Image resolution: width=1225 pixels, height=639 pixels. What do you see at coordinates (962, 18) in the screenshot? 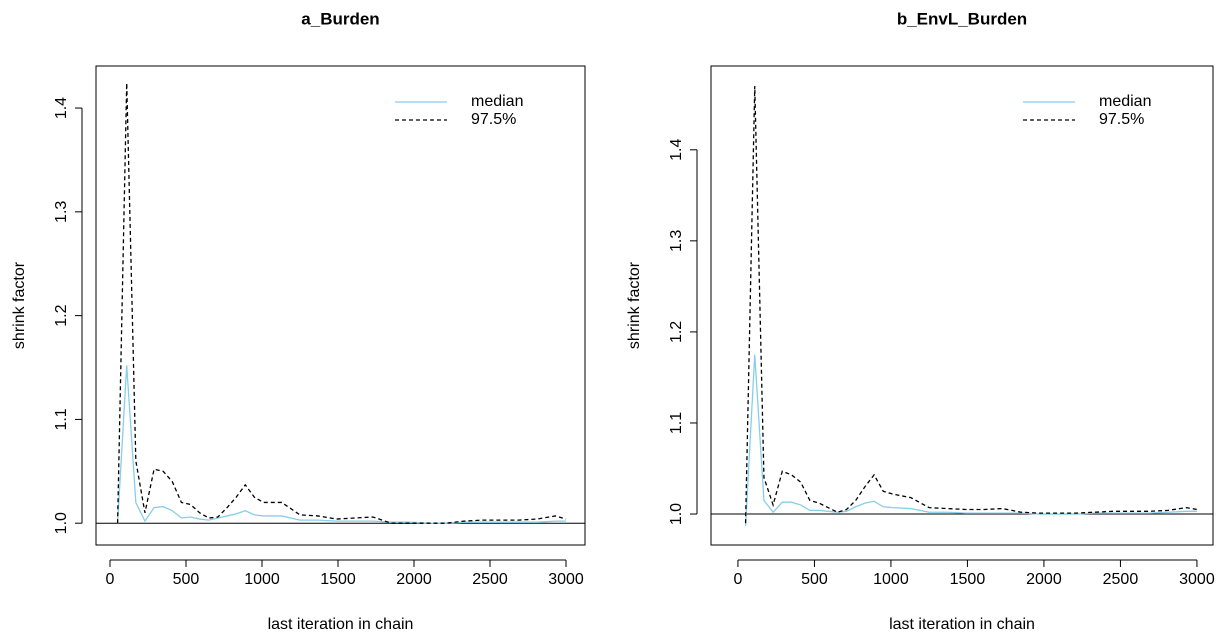
I see `chart-title: b_EnvL_Burden` at bounding box center [962, 18].